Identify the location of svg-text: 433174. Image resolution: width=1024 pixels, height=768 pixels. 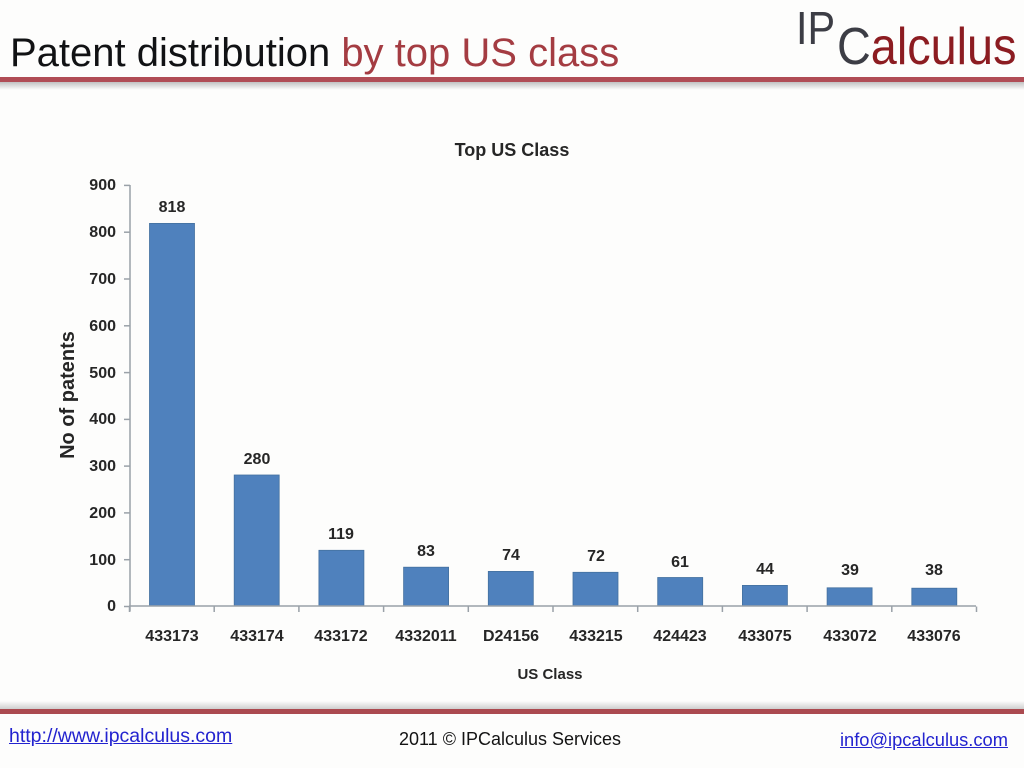
(256, 636).